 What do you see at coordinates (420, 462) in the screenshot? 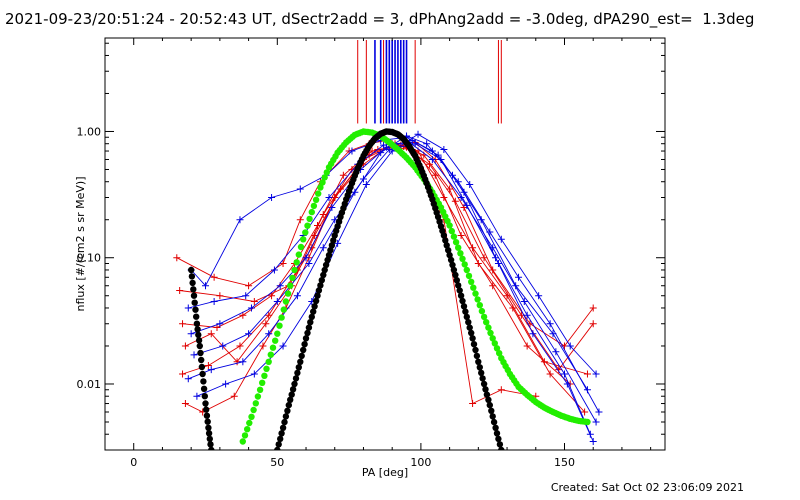
I see `x-tick-label-2: 100` at bounding box center [420, 462].